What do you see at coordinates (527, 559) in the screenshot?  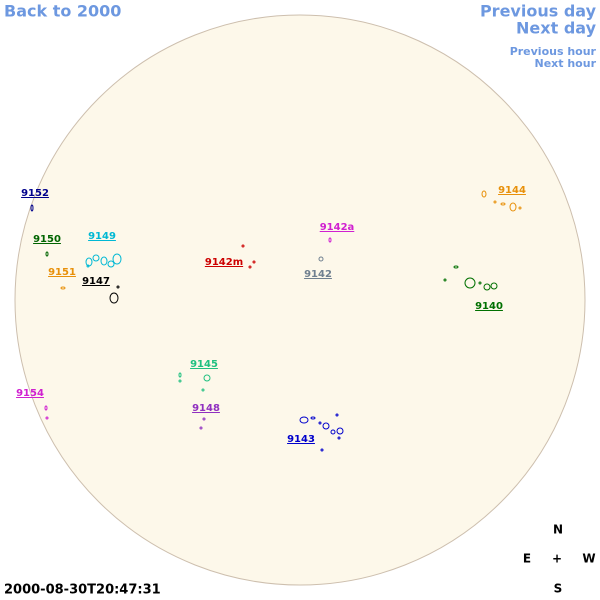 I see `compass-east: E` at bounding box center [527, 559].